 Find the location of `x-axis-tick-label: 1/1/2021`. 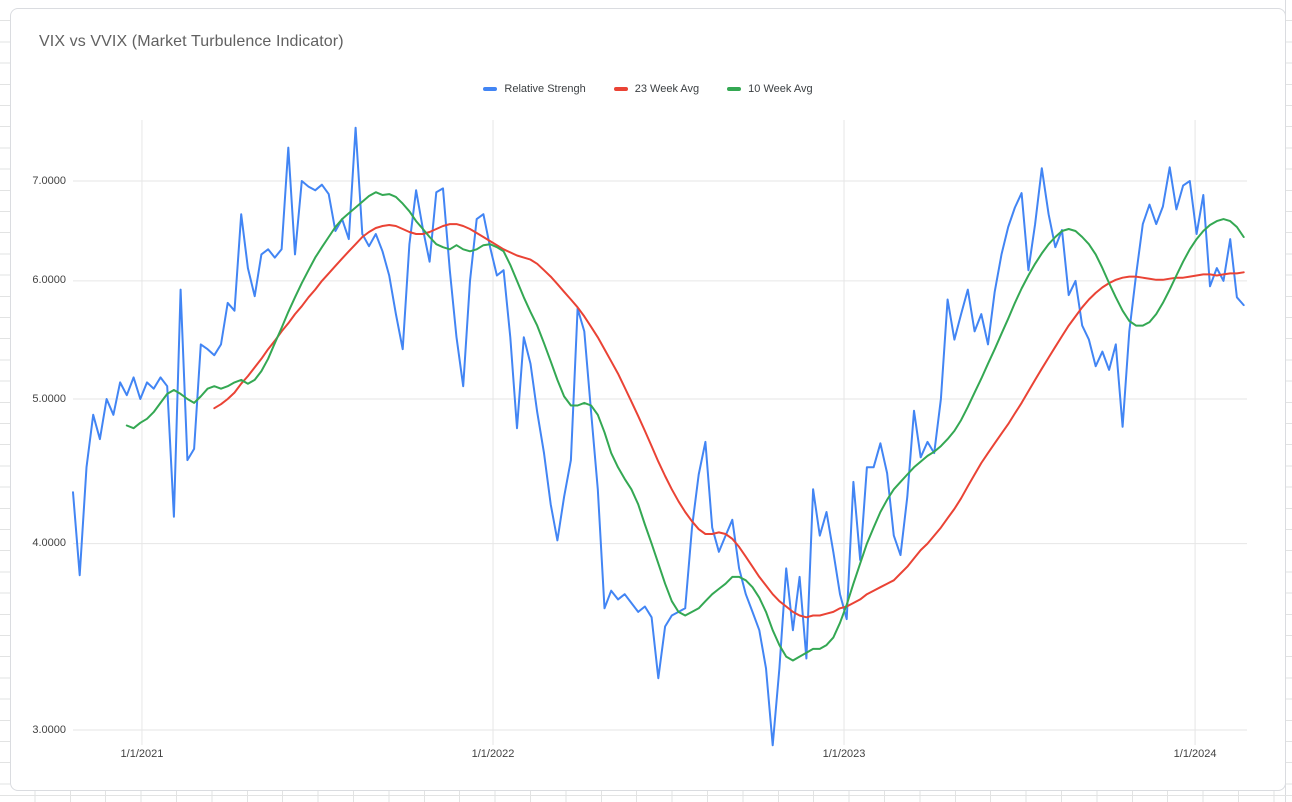

x-axis-tick-label: 1/1/2021 is located at coordinates (142, 754).